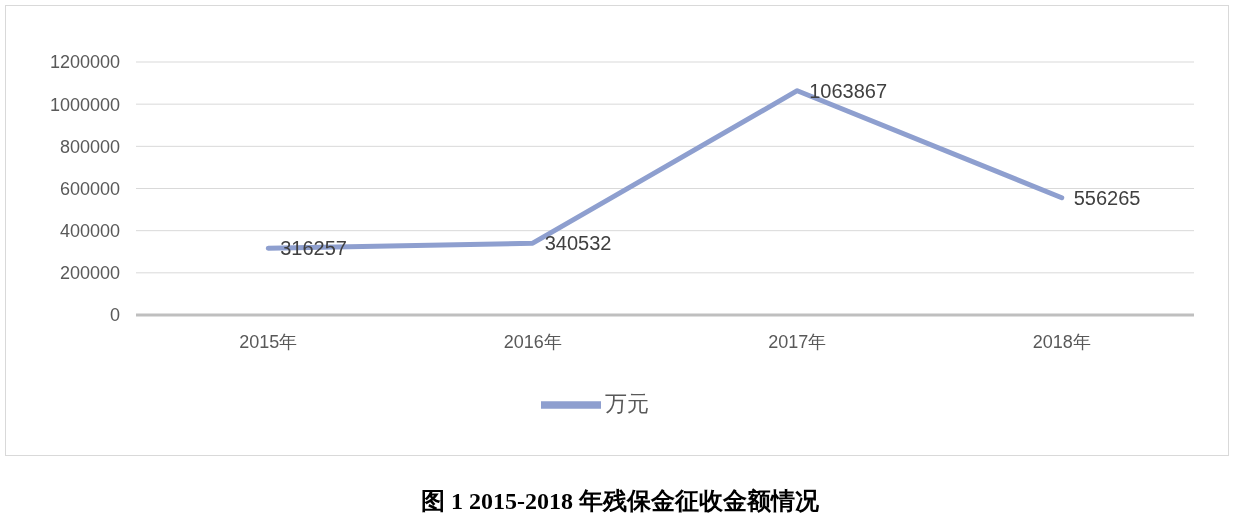  Describe the element at coordinates (848, 90) in the screenshot. I see `data-label: 1063867` at that location.